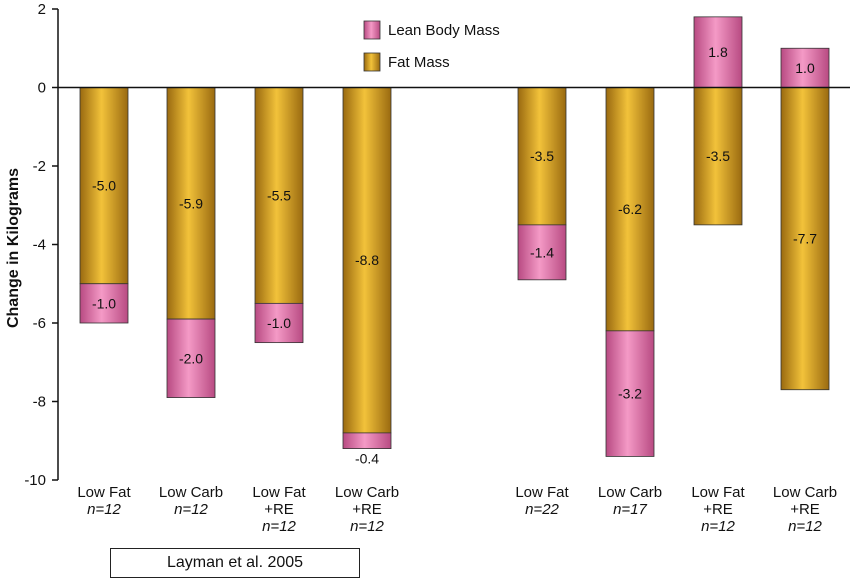 The width and height of the screenshot is (850, 581). Describe the element at coordinates (191, 203) in the screenshot. I see `data-label-fat-mass: -5.9` at that location.